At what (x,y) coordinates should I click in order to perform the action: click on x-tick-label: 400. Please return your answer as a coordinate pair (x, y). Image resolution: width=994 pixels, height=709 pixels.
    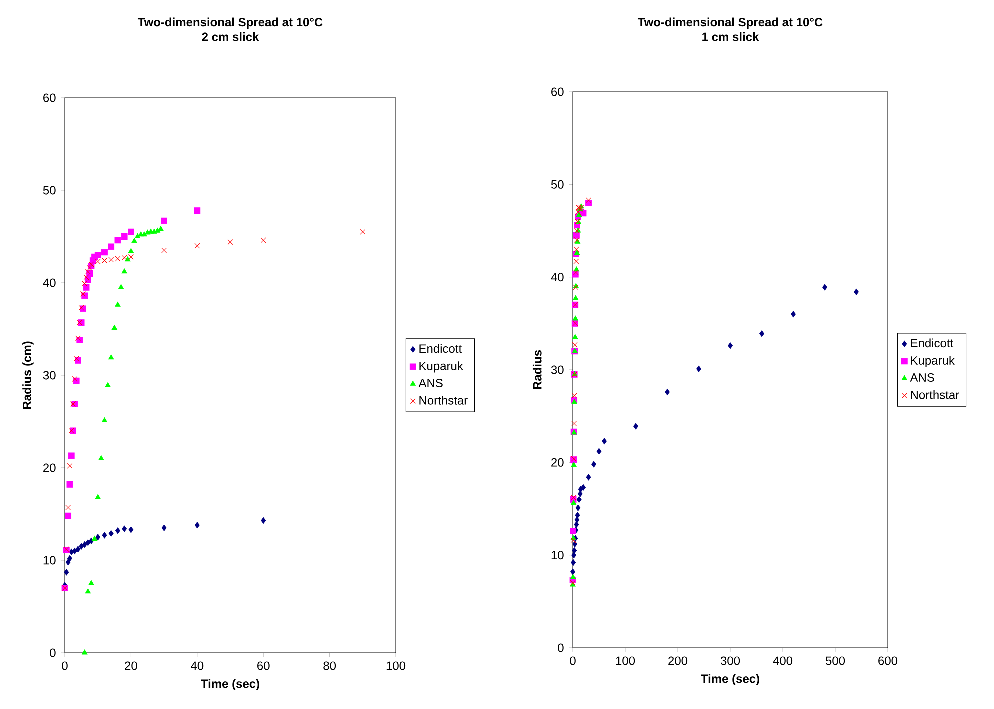
    Looking at the image, I should click on (783, 661).